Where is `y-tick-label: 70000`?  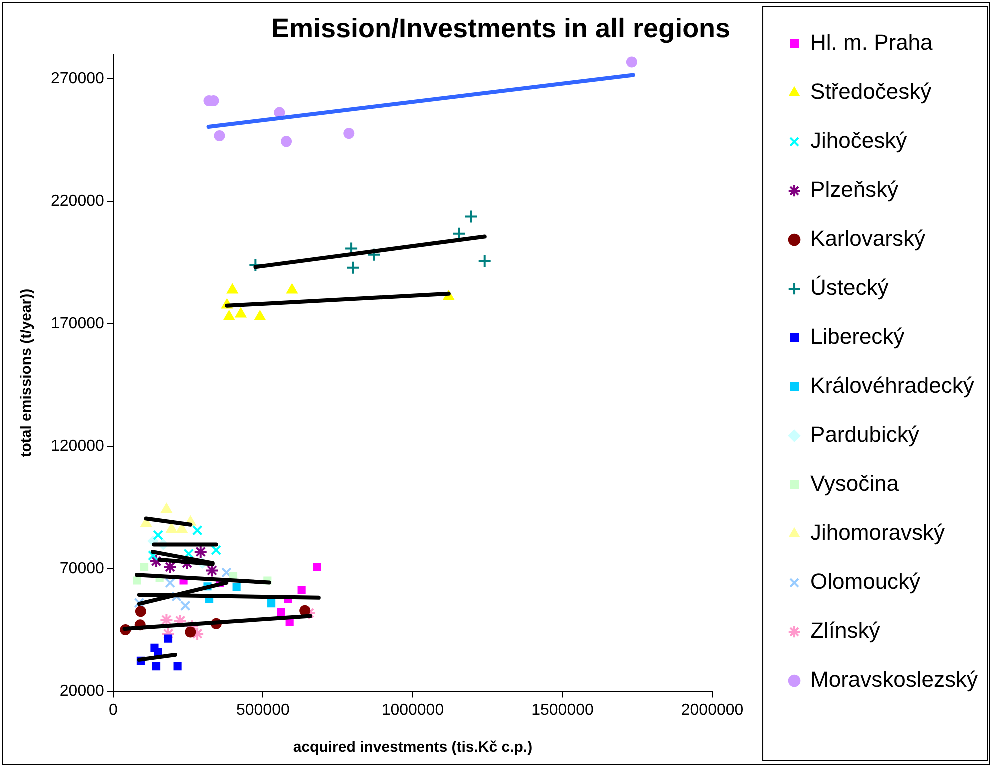 y-tick-label: 70000 is located at coordinates (82, 569).